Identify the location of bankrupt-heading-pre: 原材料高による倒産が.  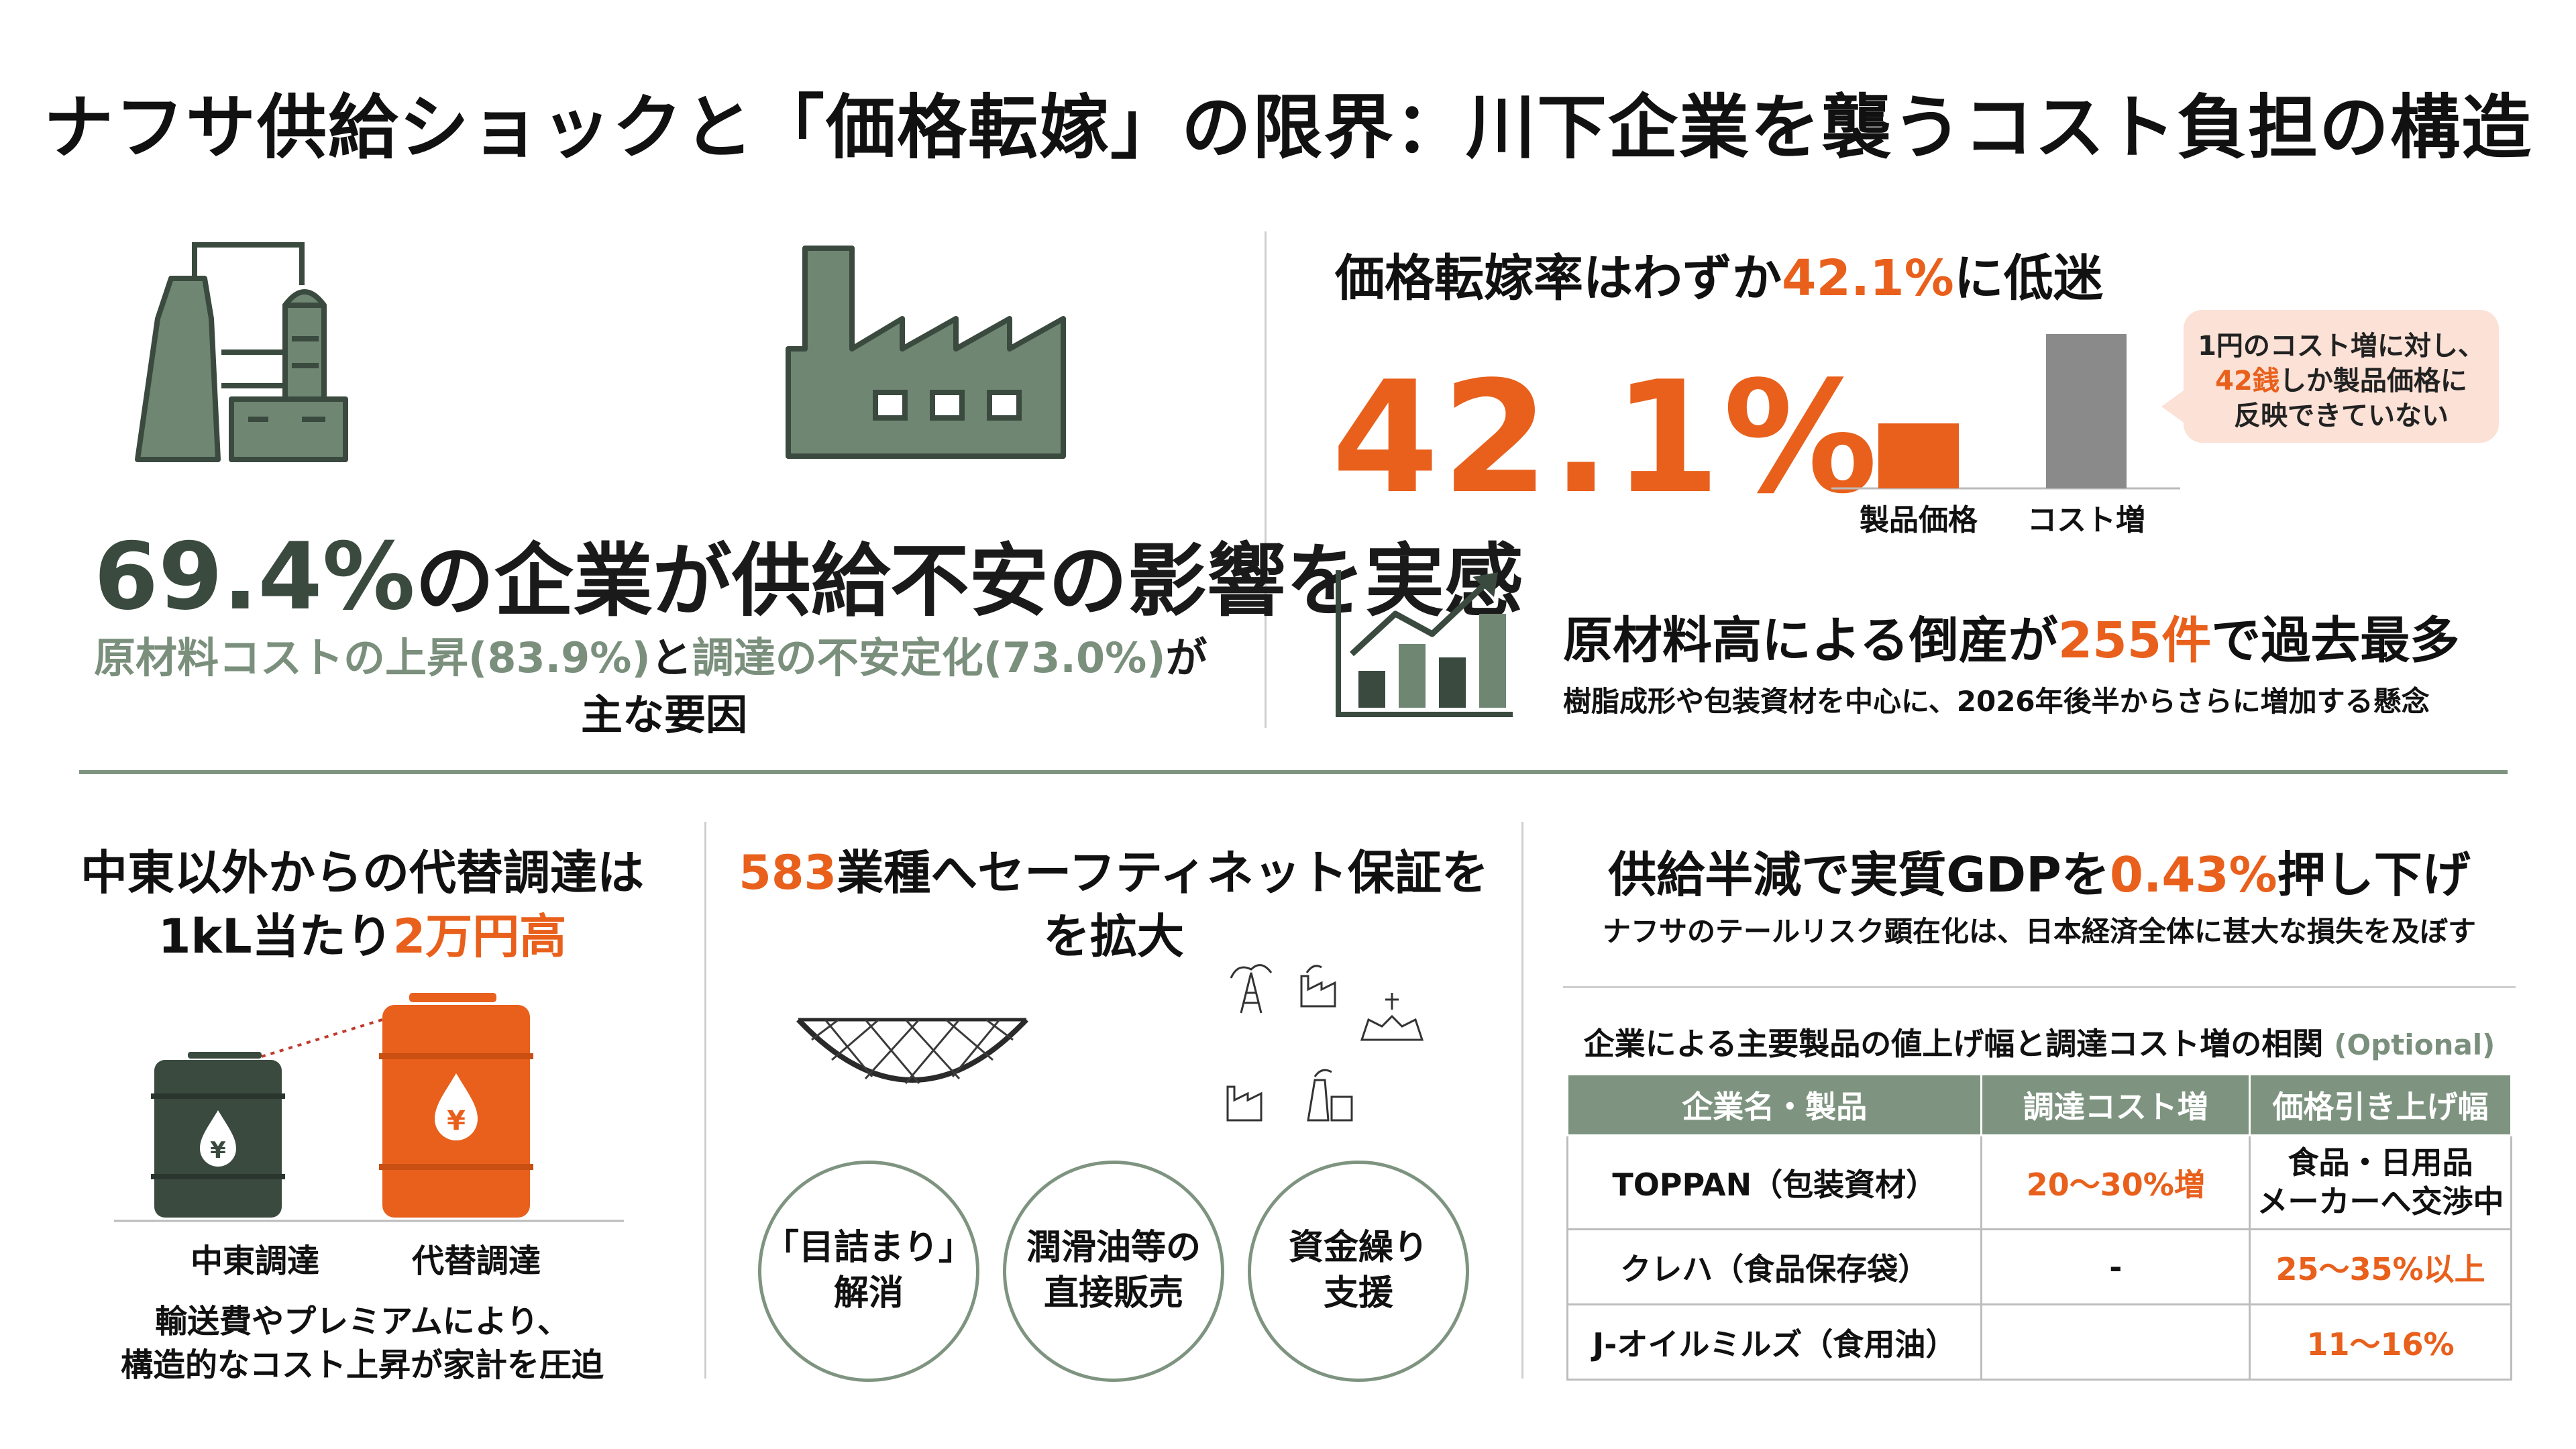
(1810, 640).